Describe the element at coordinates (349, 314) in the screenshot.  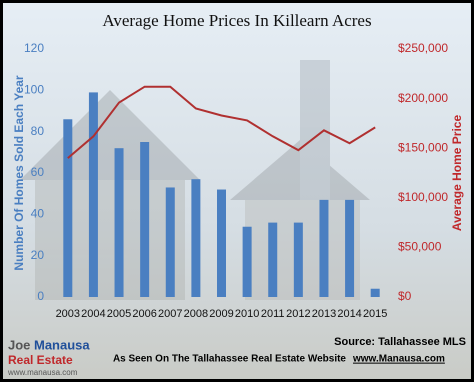
I see `x-tick-label: 2014` at that location.